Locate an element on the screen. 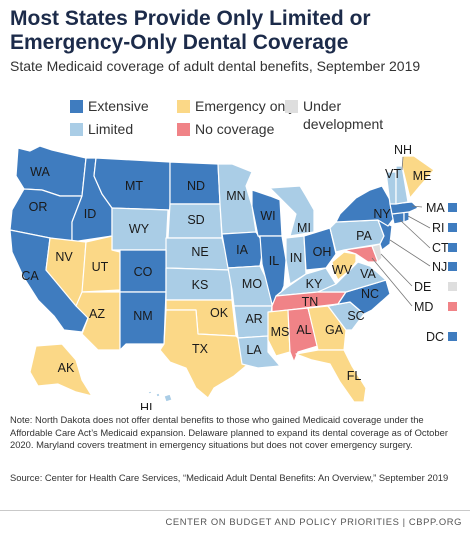  state-label-nh: NH is located at coordinates (403, 150).